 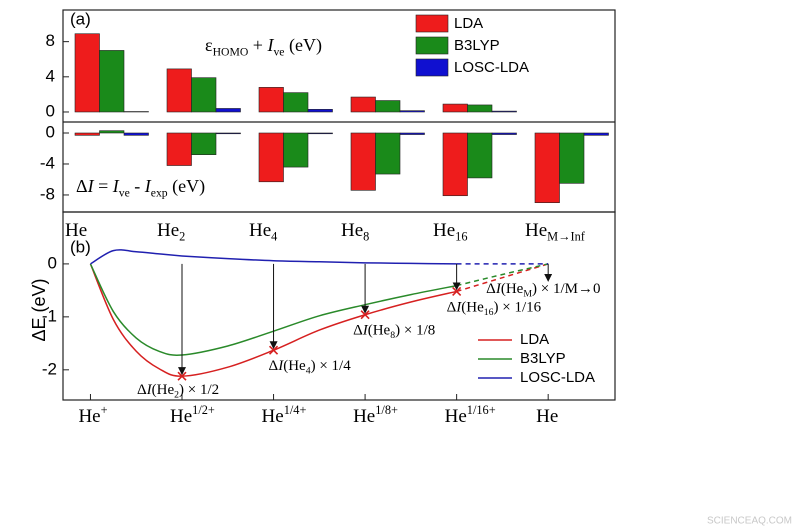 I want to click on text-part: 1/2+, so click(x=203, y=410).